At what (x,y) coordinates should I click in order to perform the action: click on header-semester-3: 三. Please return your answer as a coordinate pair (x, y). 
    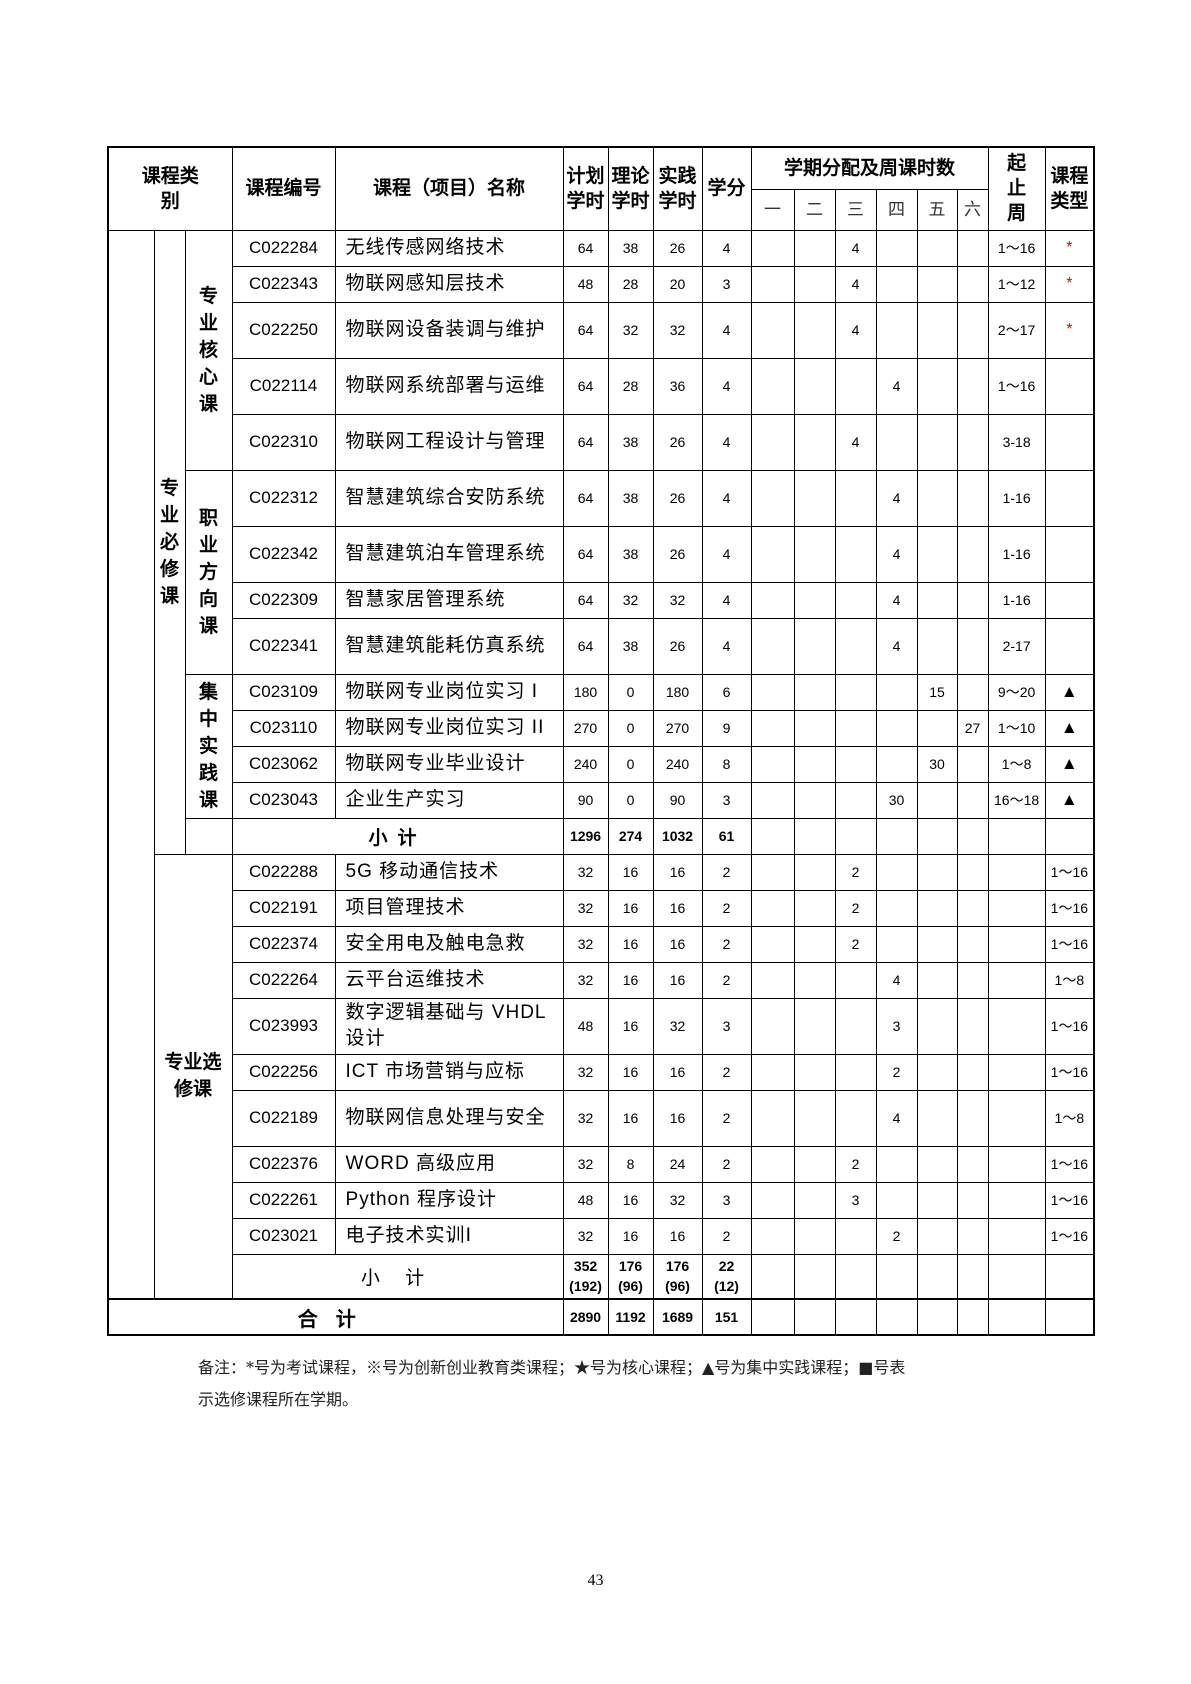
    Looking at the image, I should click on (855, 209).